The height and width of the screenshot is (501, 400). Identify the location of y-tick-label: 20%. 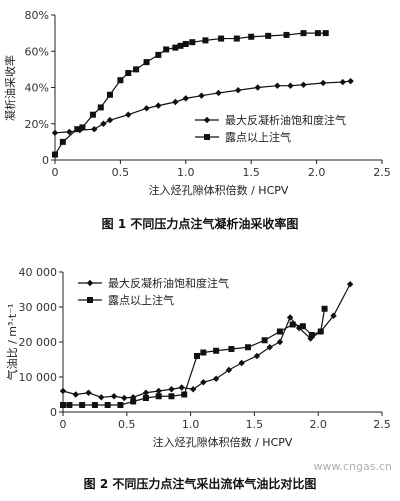
(37, 124).